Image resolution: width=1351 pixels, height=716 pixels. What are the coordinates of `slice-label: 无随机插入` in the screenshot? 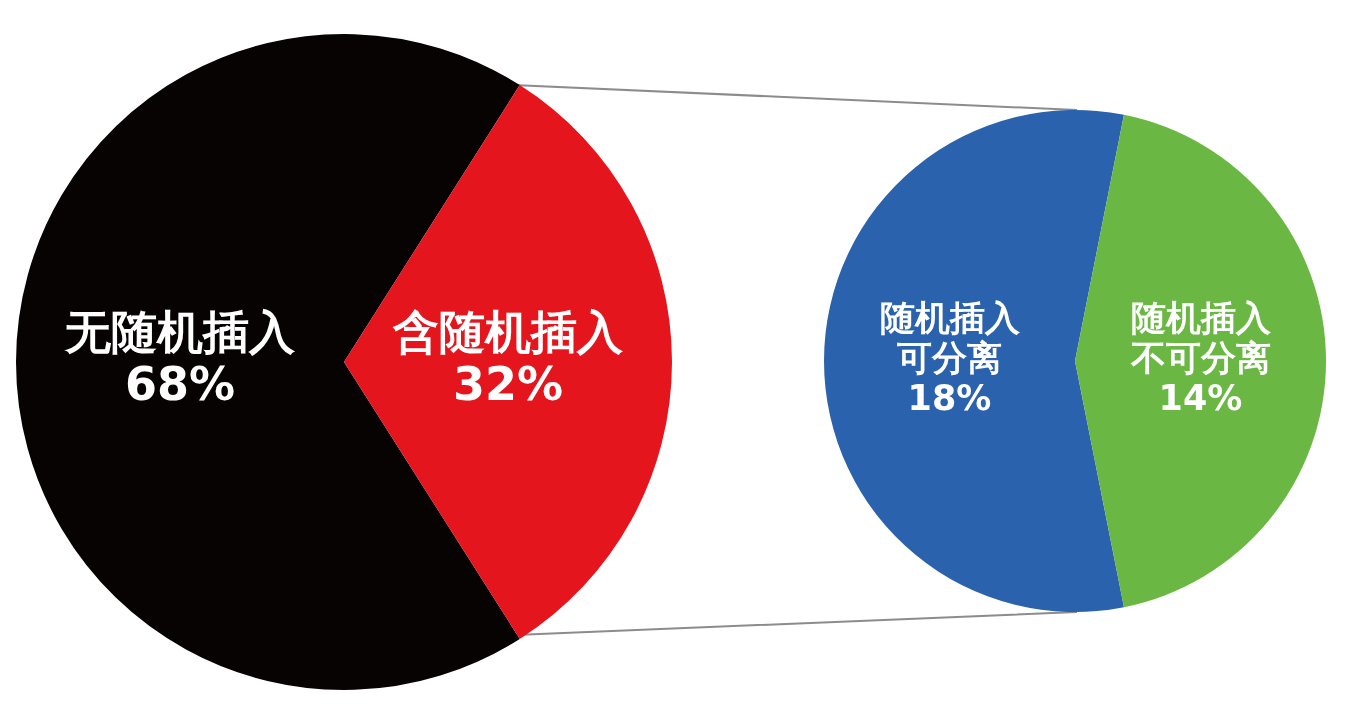 It's located at (180, 331).